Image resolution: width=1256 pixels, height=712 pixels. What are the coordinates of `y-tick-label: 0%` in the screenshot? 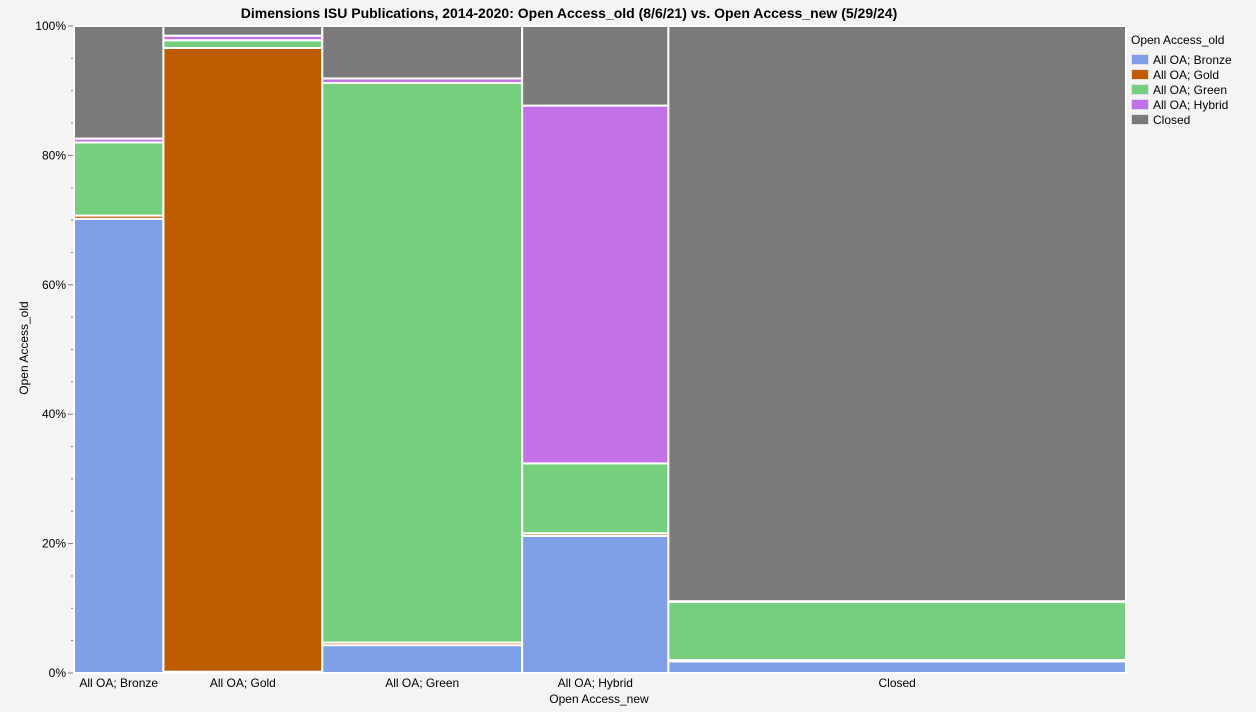 It's located at (58, 673).